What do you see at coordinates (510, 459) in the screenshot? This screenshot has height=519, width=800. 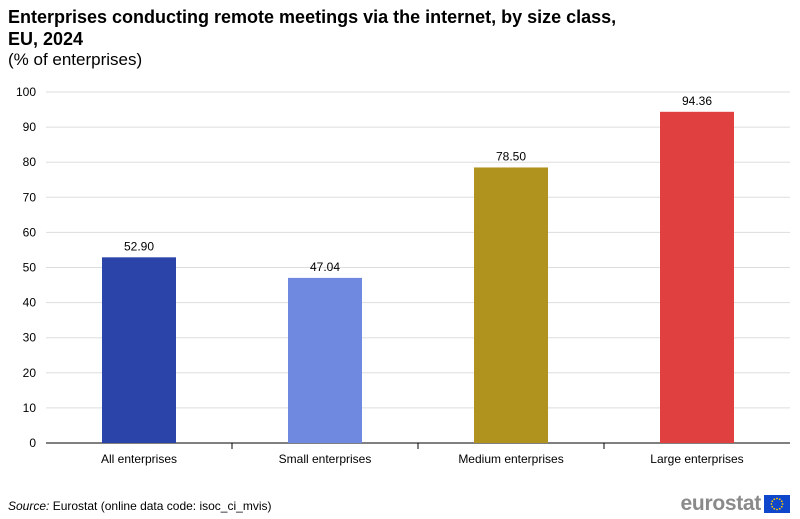 I see `x-tick-label: Medium enterprises` at bounding box center [510, 459].